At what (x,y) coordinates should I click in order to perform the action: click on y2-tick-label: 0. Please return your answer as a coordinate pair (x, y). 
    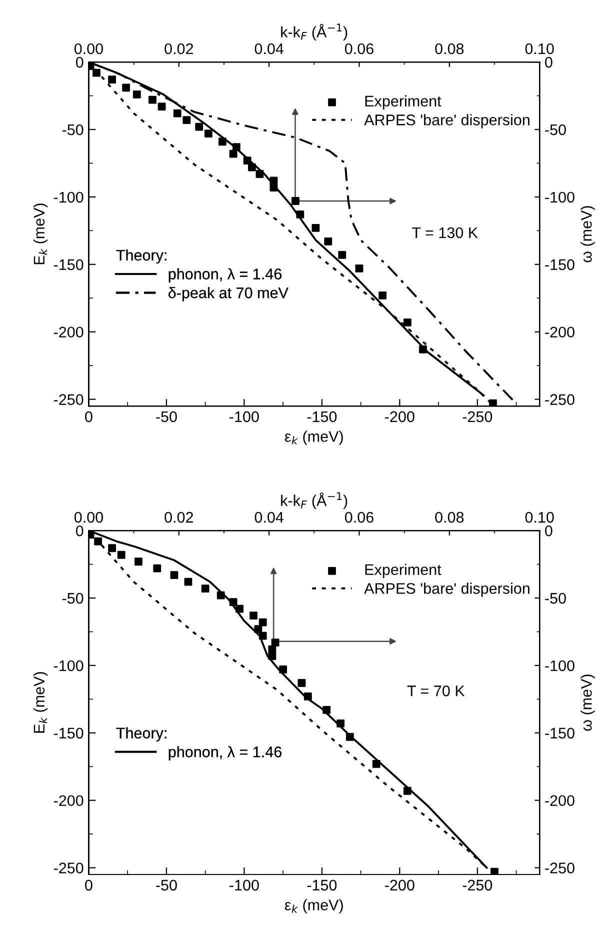
    Looking at the image, I should click on (548, 530).